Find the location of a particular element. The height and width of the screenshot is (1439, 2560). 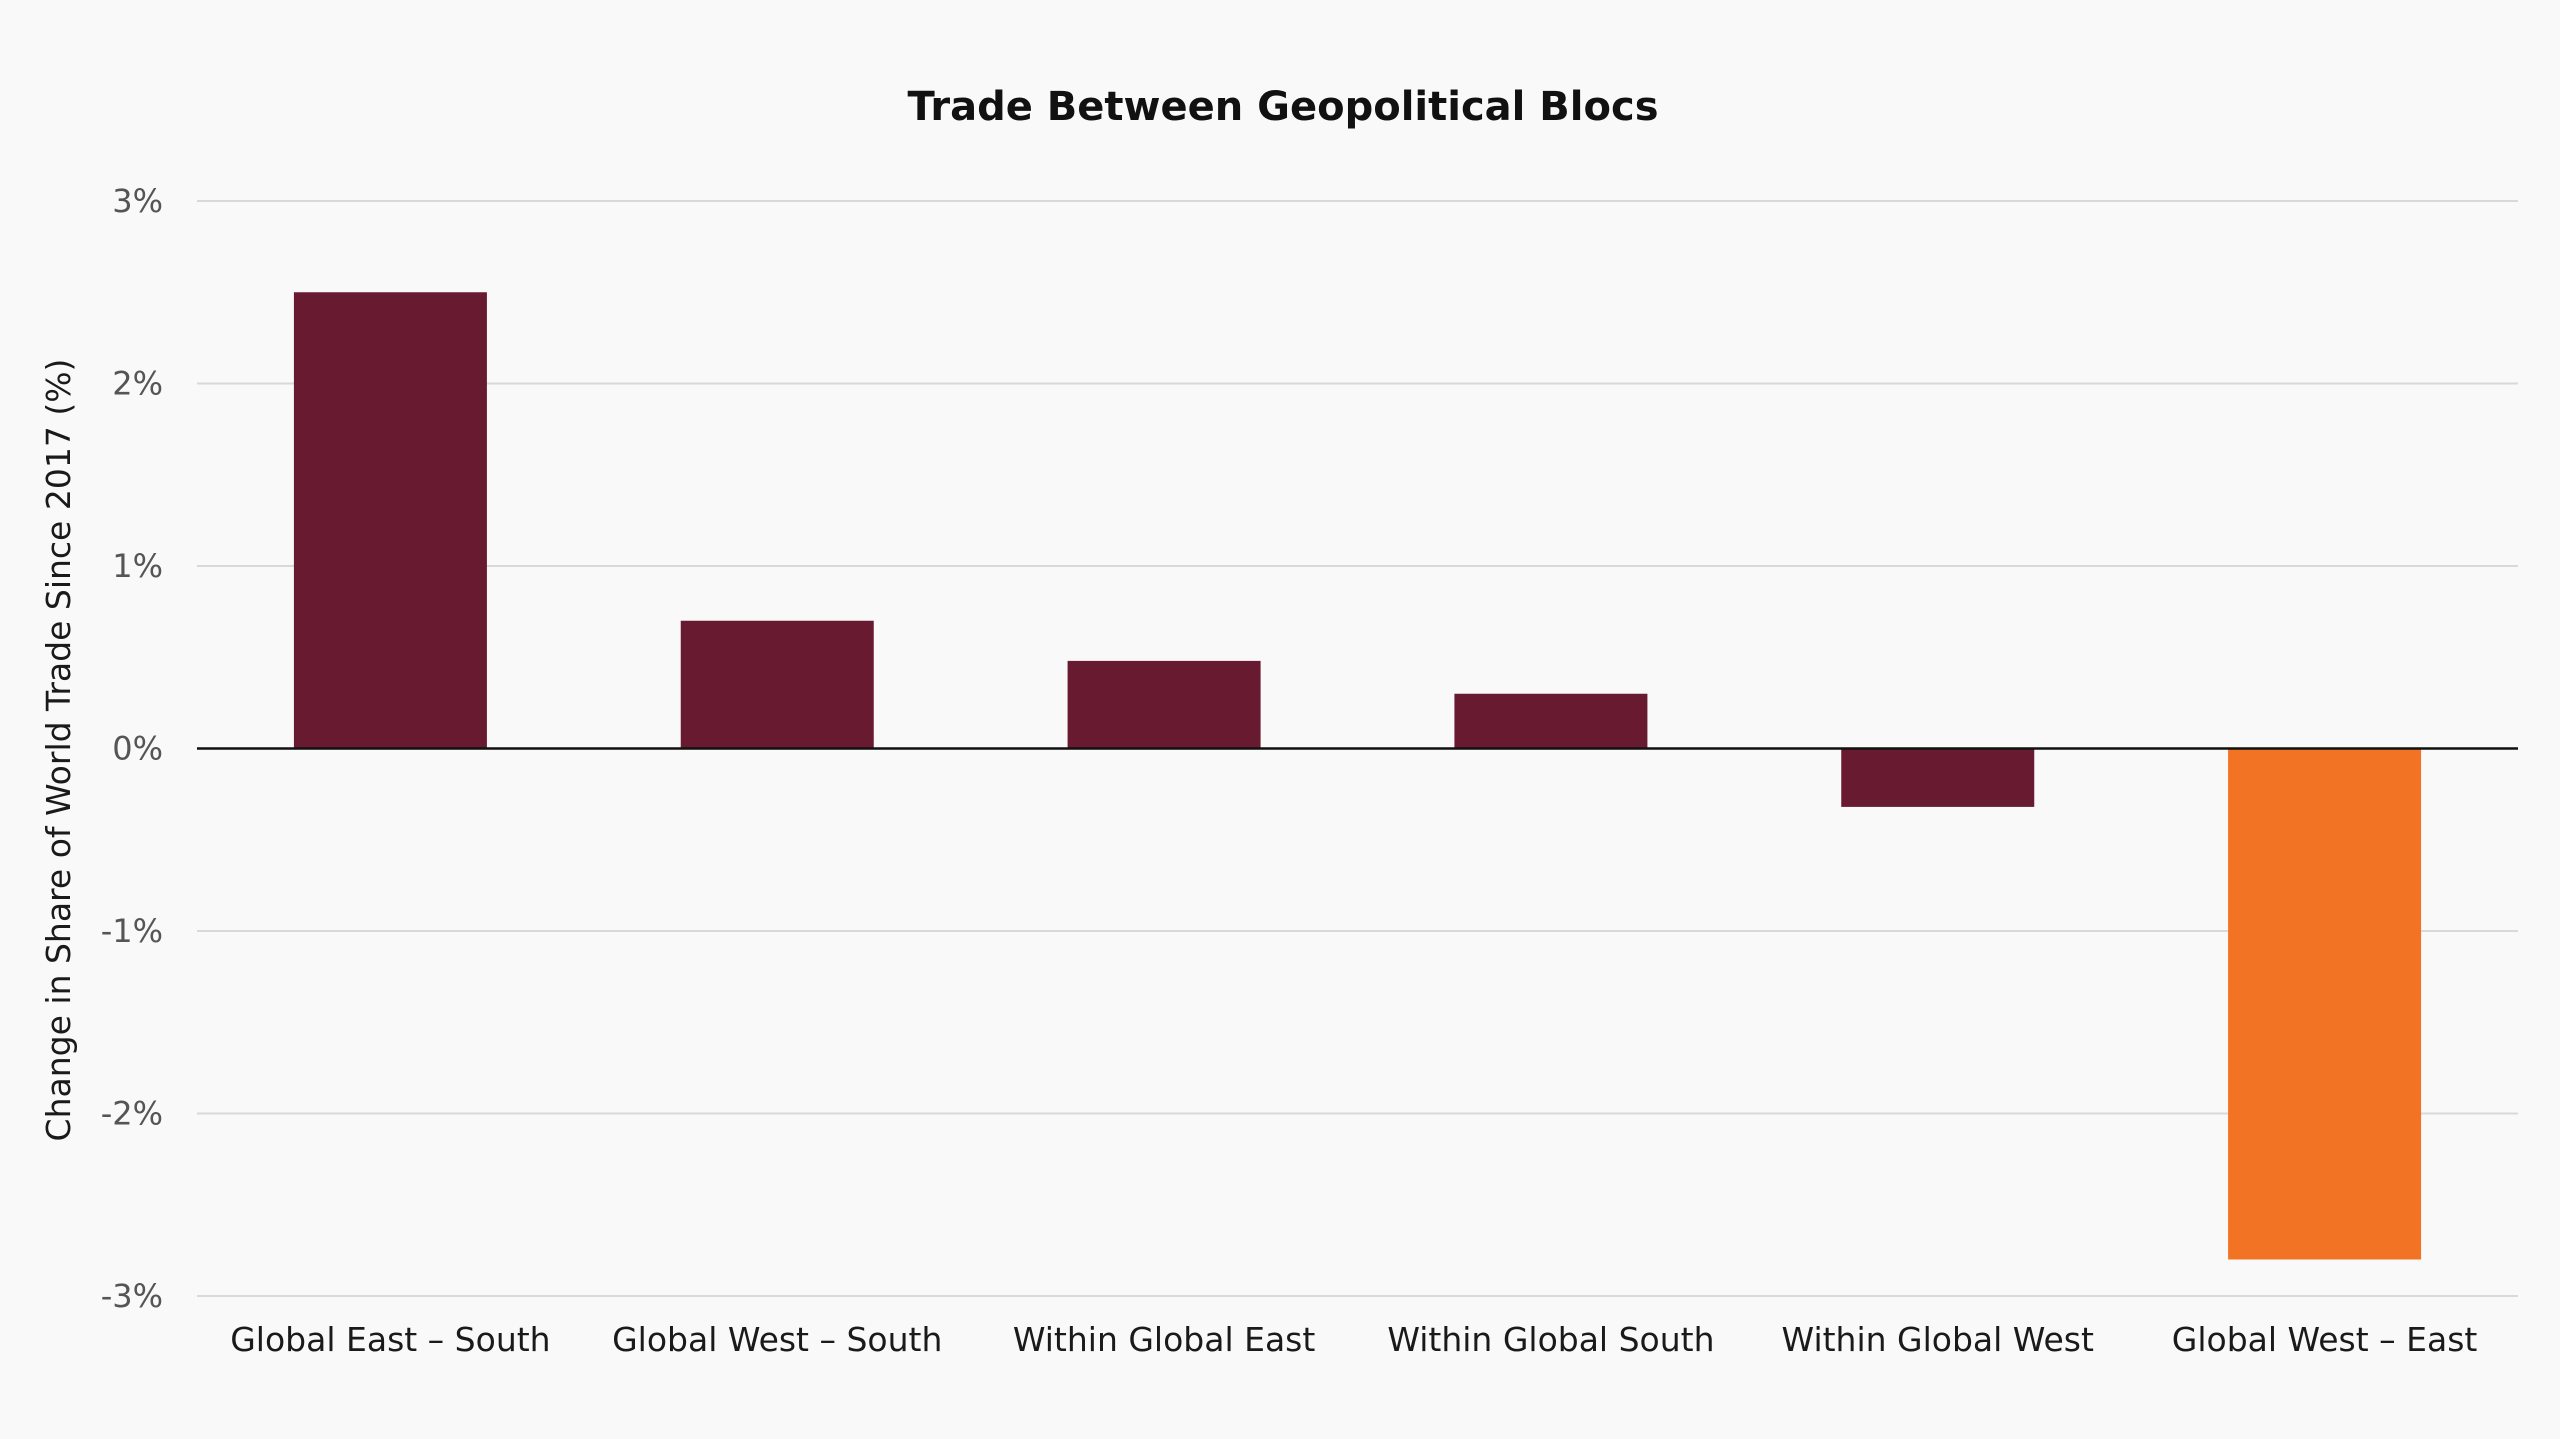

y-tick-label: 0% is located at coordinates (137, 749).